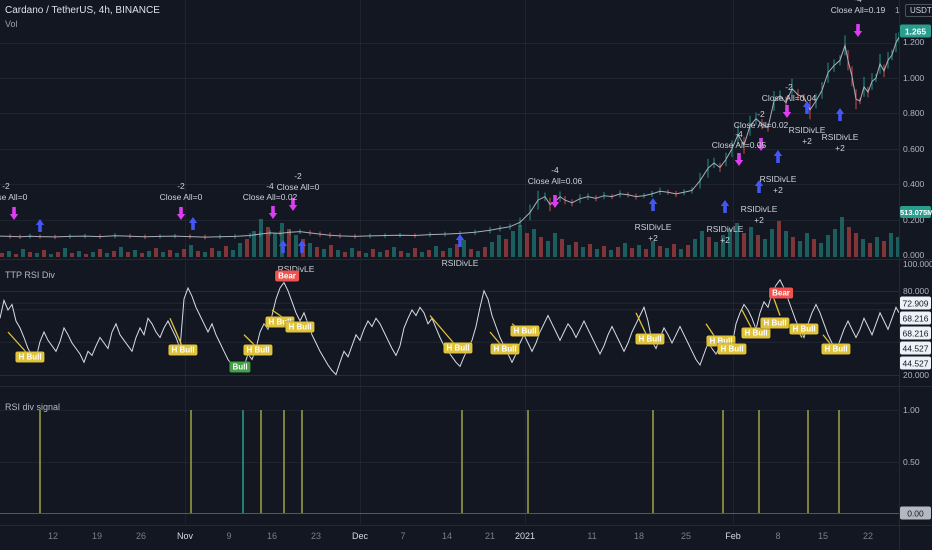  I want to click on rsi-value-badge: 68.216, so click(915, 333).